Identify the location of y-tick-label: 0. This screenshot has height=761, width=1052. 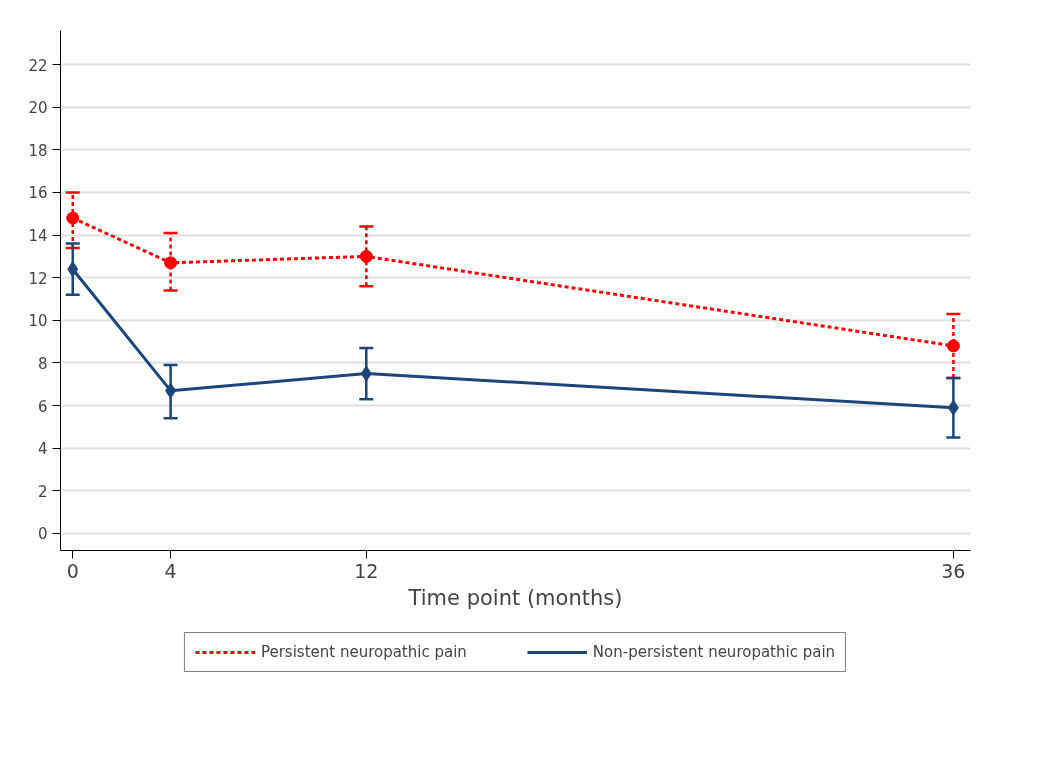
(42, 534).